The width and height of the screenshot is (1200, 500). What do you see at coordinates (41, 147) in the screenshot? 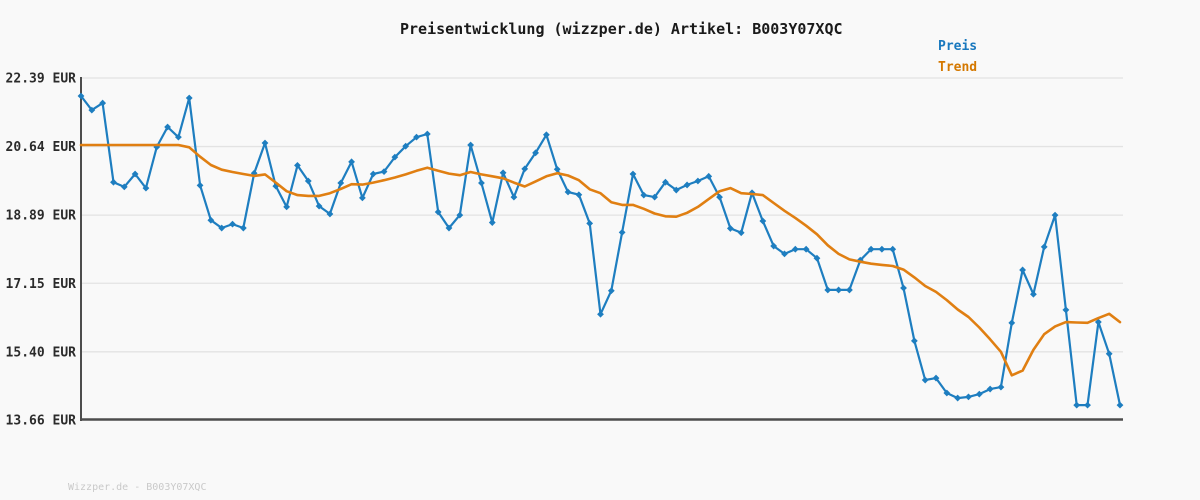
I see `y-axis-tick-label: 20.64 EUR` at bounding box center [41, 147].